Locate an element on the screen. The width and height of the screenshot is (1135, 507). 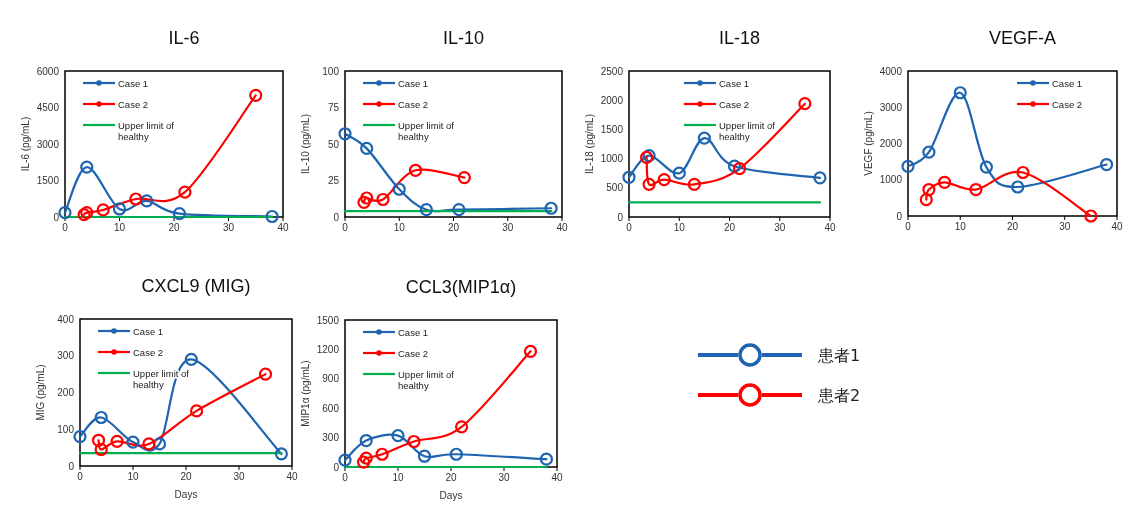
y-tick-label: 4000 is located at coordinates (891, 71).